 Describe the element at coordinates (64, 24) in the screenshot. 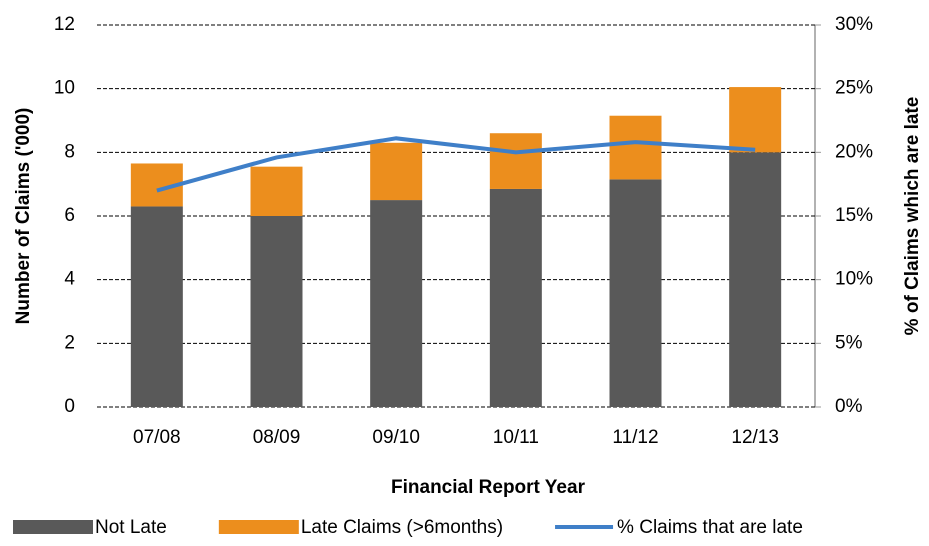

I see `y-tick-label: 12` at that location.